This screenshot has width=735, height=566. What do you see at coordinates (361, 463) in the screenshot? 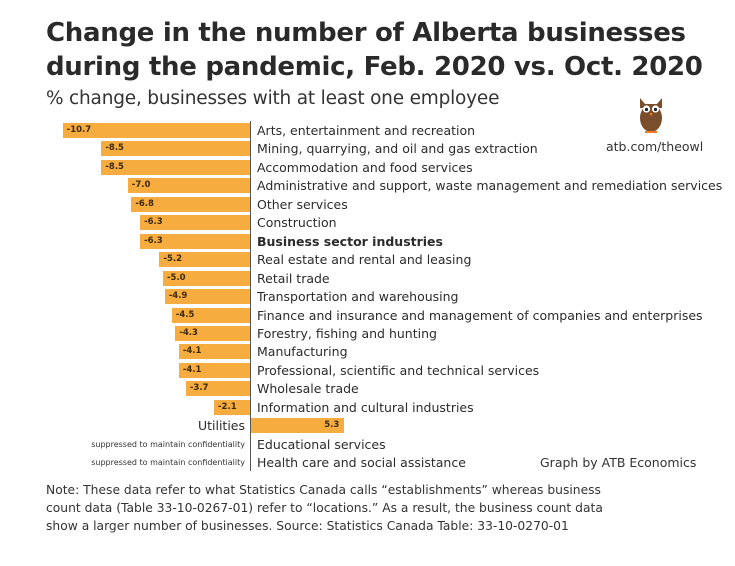
I see `category-label: Health care and social assistance` at bounding box center [361, 463].